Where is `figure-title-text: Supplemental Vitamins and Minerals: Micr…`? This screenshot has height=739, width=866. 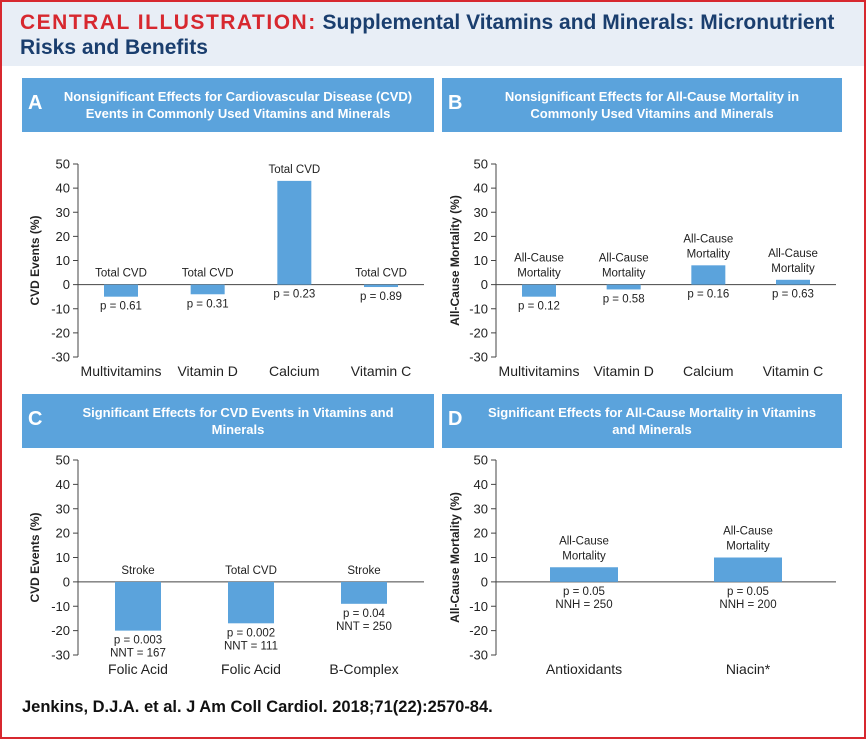 figure-title-text: Supplemental Vitamins and Minerals: Micr… is located at coordinates (427, 35).